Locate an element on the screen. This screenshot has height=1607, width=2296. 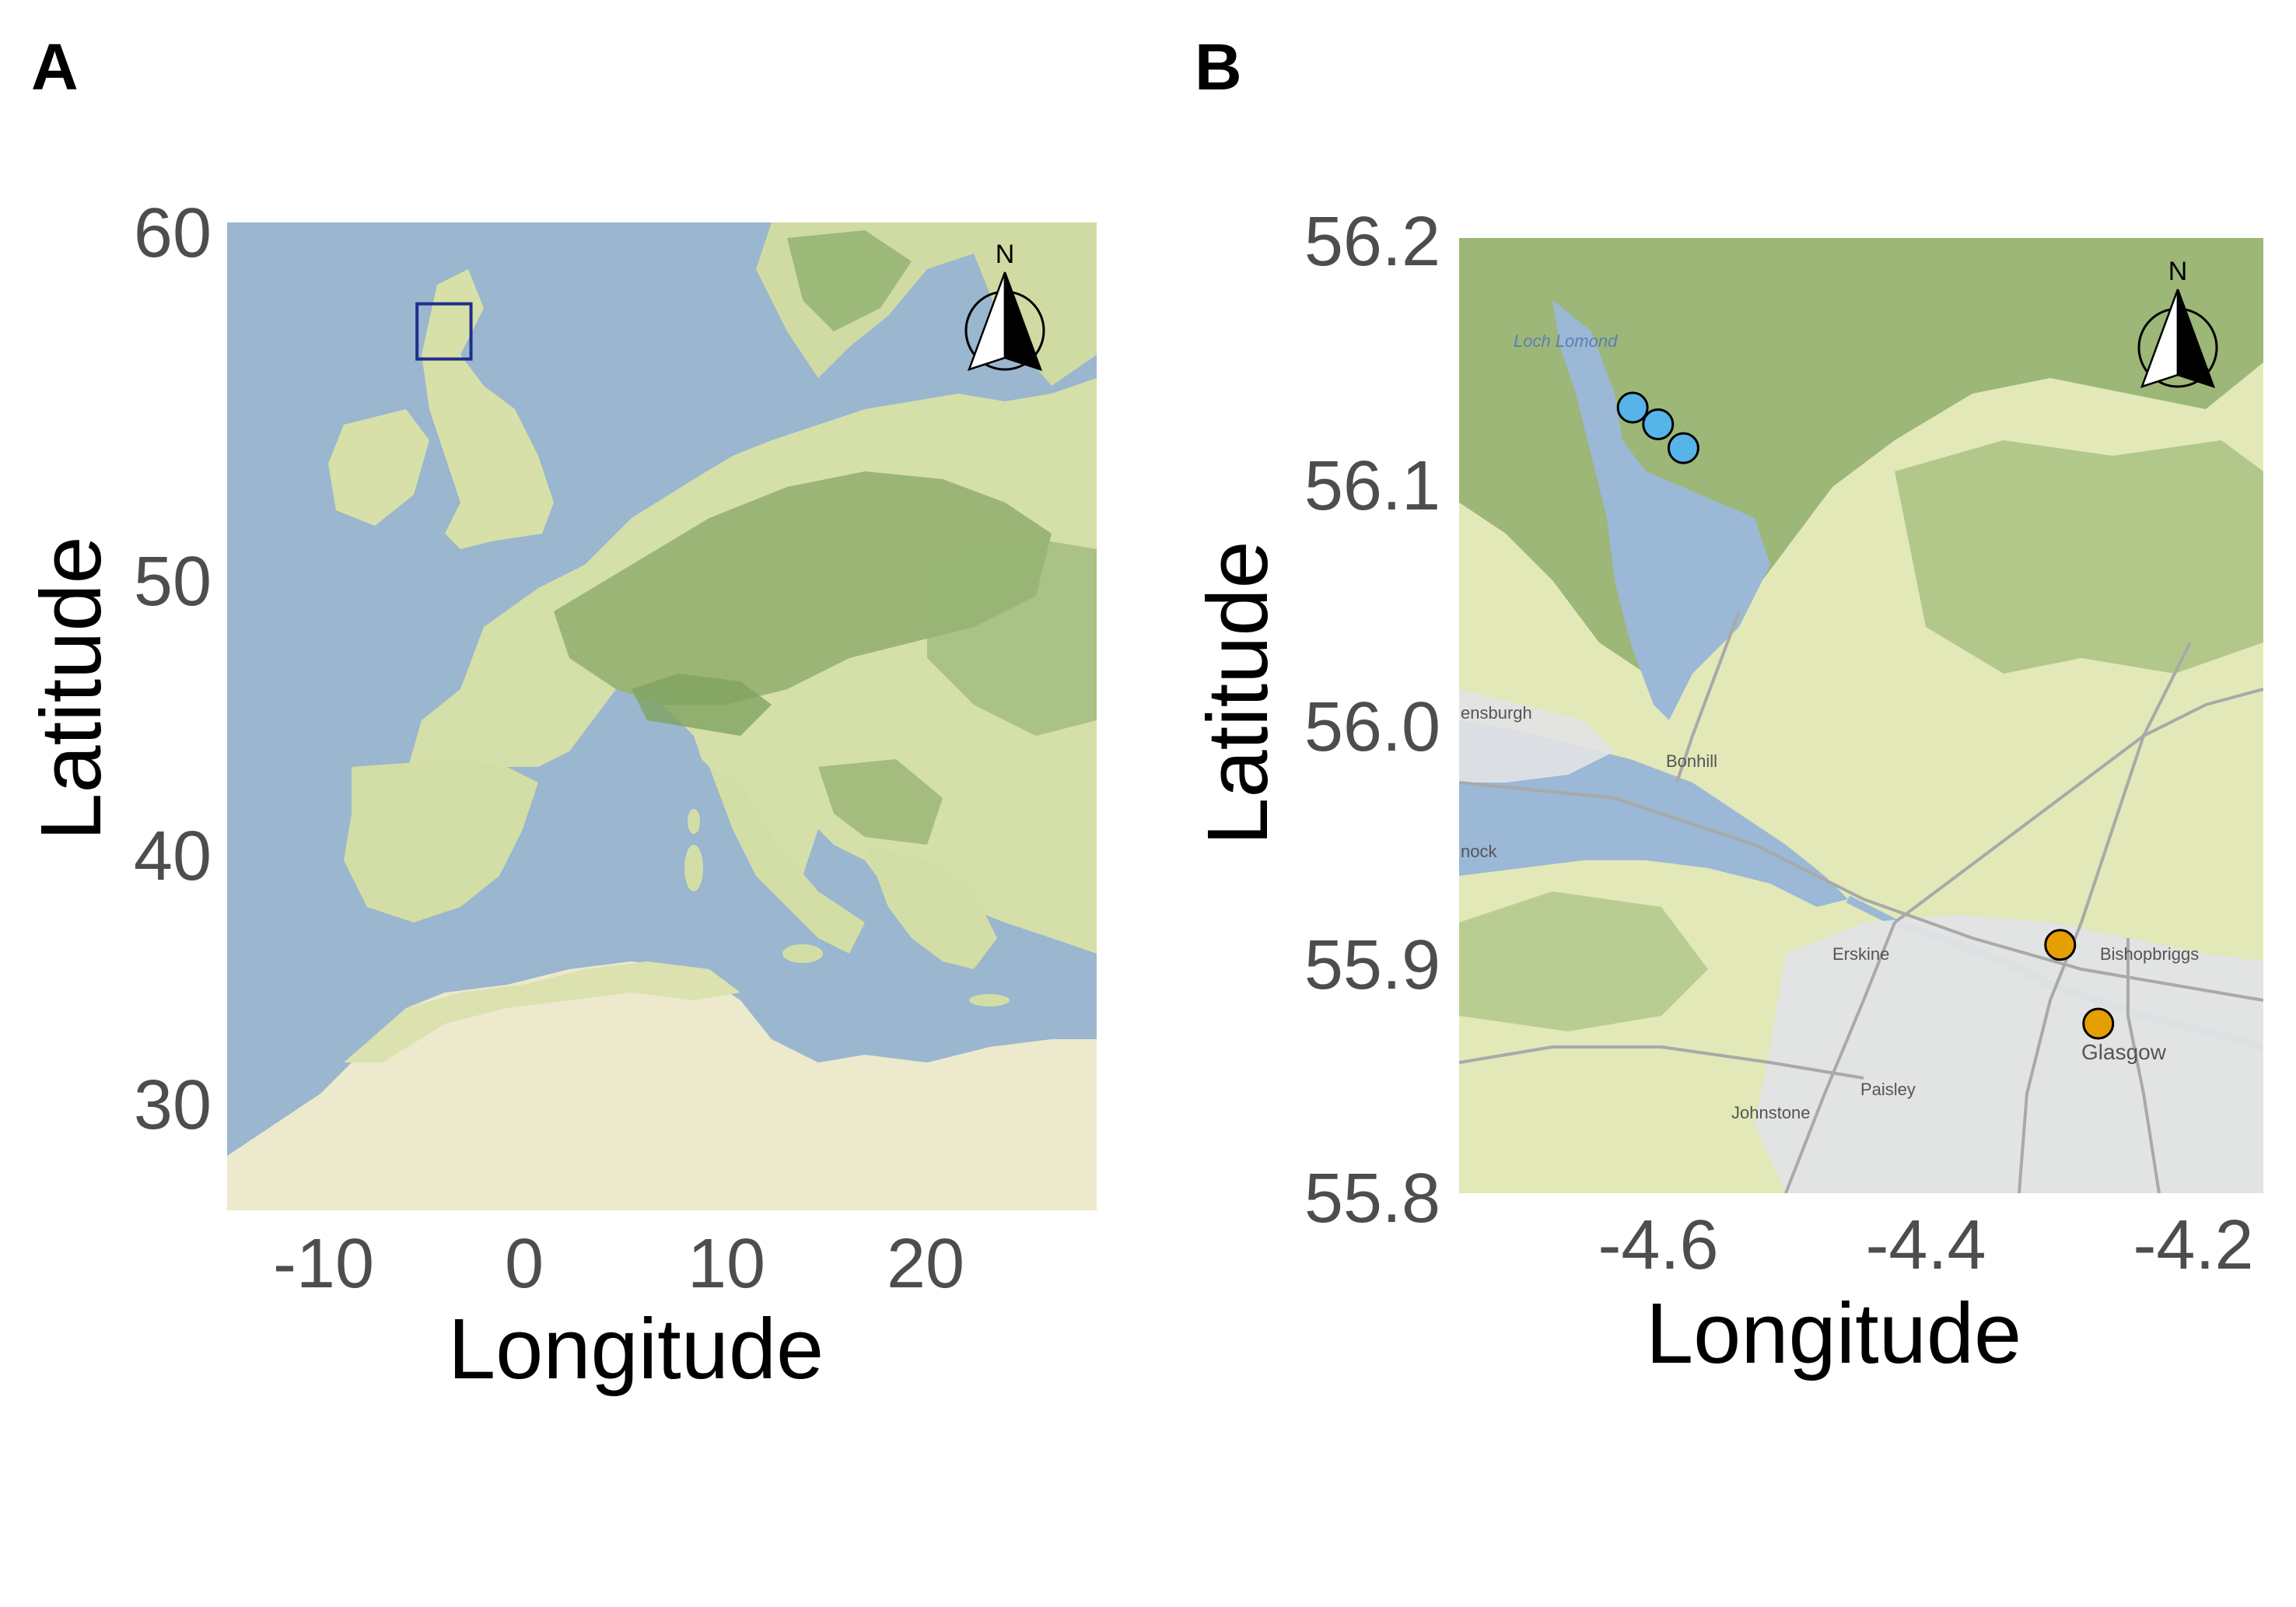
sample-points is located at coordinates (1865, 715).